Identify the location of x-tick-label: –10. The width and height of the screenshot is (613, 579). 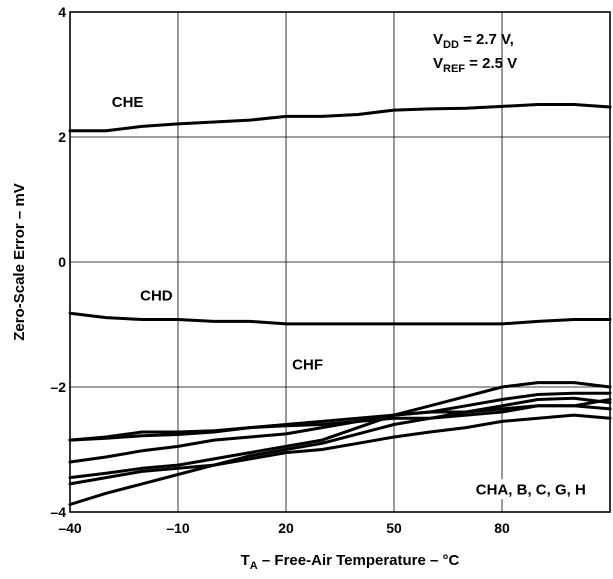
(178, 528).